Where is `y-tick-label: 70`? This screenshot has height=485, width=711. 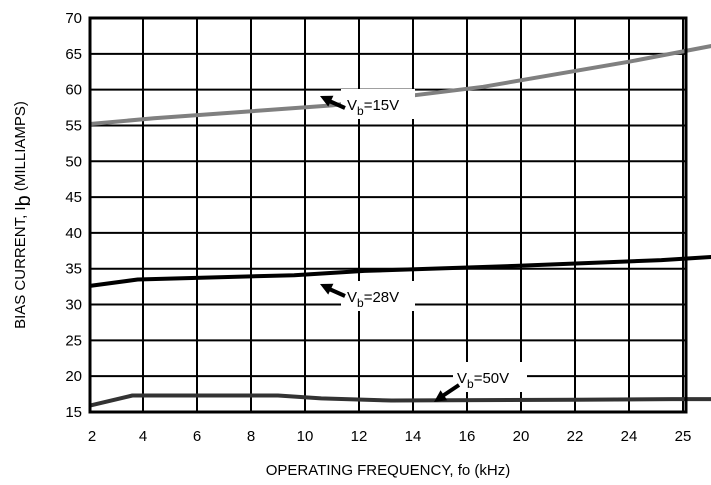 y-tick-label: 70 is located at coordinates (73, 18).